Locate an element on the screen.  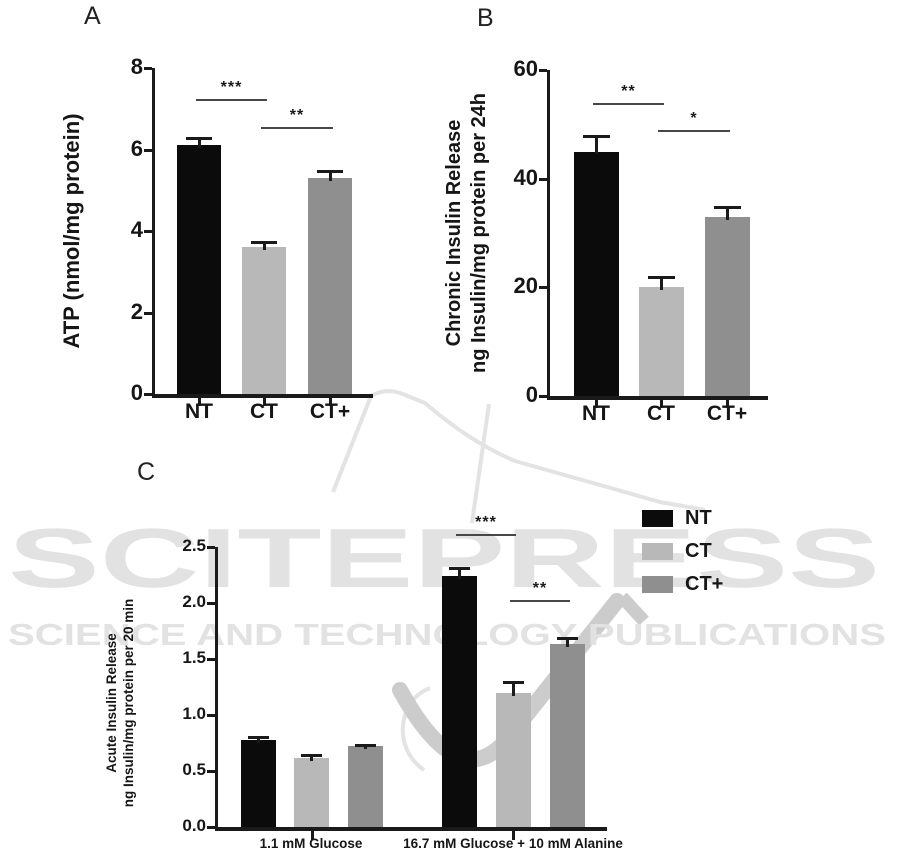
panel-c-group-label-high-glucose: 16.7 mM Glucose + 10 mM Alanine is located at coordinates (513, 843).